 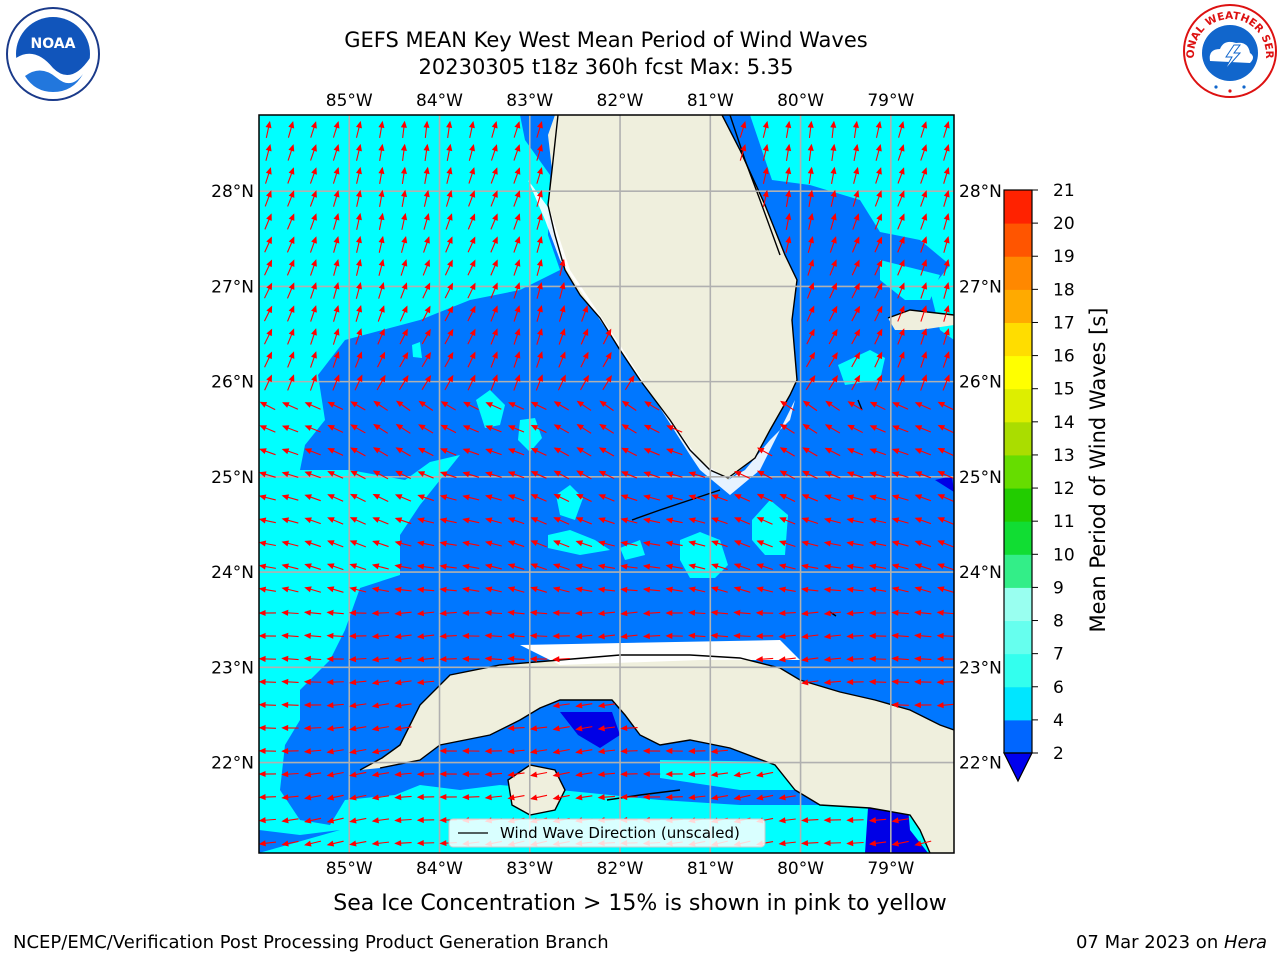 I want to click on colorbar-tick-label: 9, so click(x=1058, y=588).